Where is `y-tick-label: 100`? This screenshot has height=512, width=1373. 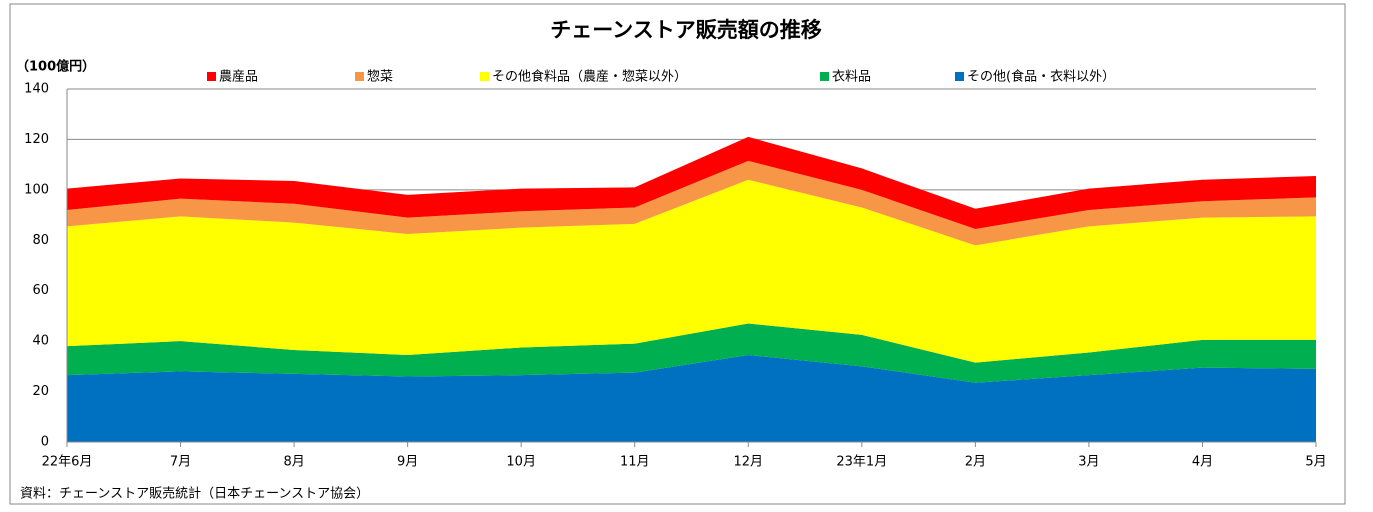 y-tick-label: 100 is located at coordinates (36, 189).